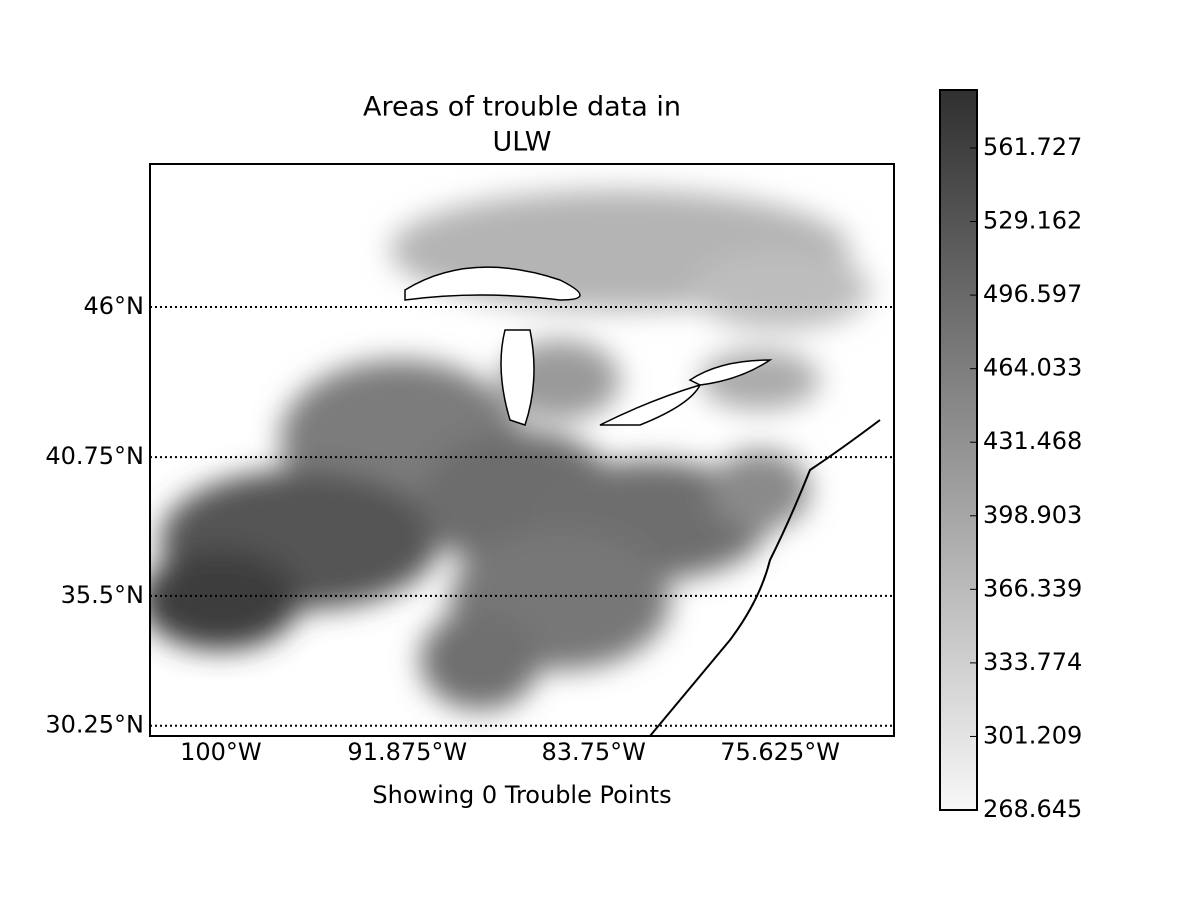 The width and height of the screenshot is (1200, 900). What do you see at coordinates (1032, 441) in the screenshot?
I see `colorbar-label: 431.468` at bounding box center [1032, 441].